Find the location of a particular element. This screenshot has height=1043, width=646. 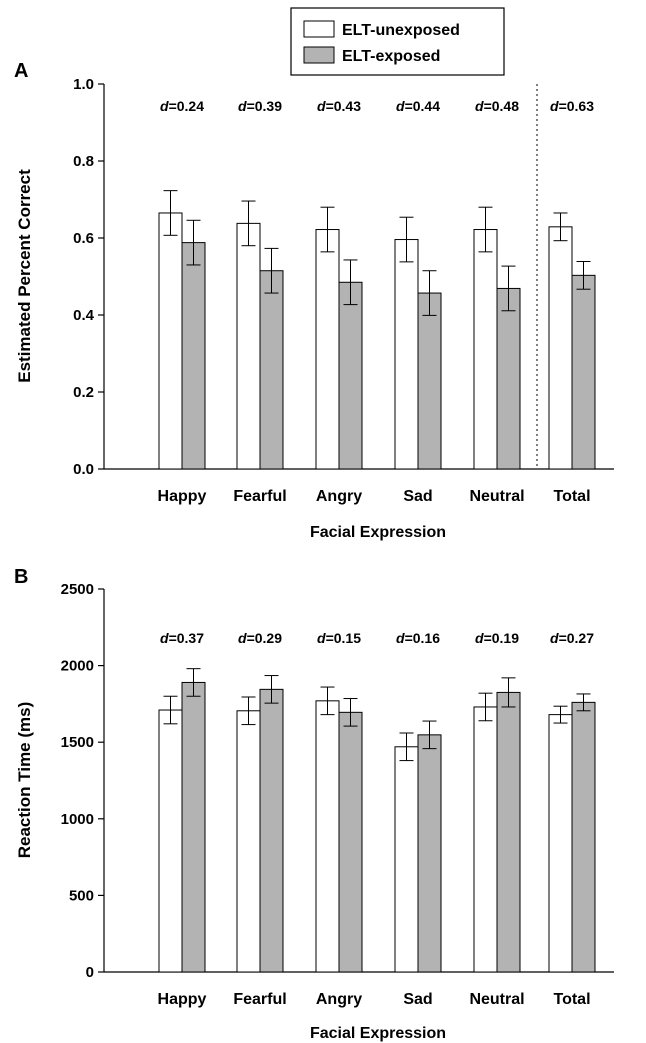

panel-b-label: B is located at coordinates (21, 577).